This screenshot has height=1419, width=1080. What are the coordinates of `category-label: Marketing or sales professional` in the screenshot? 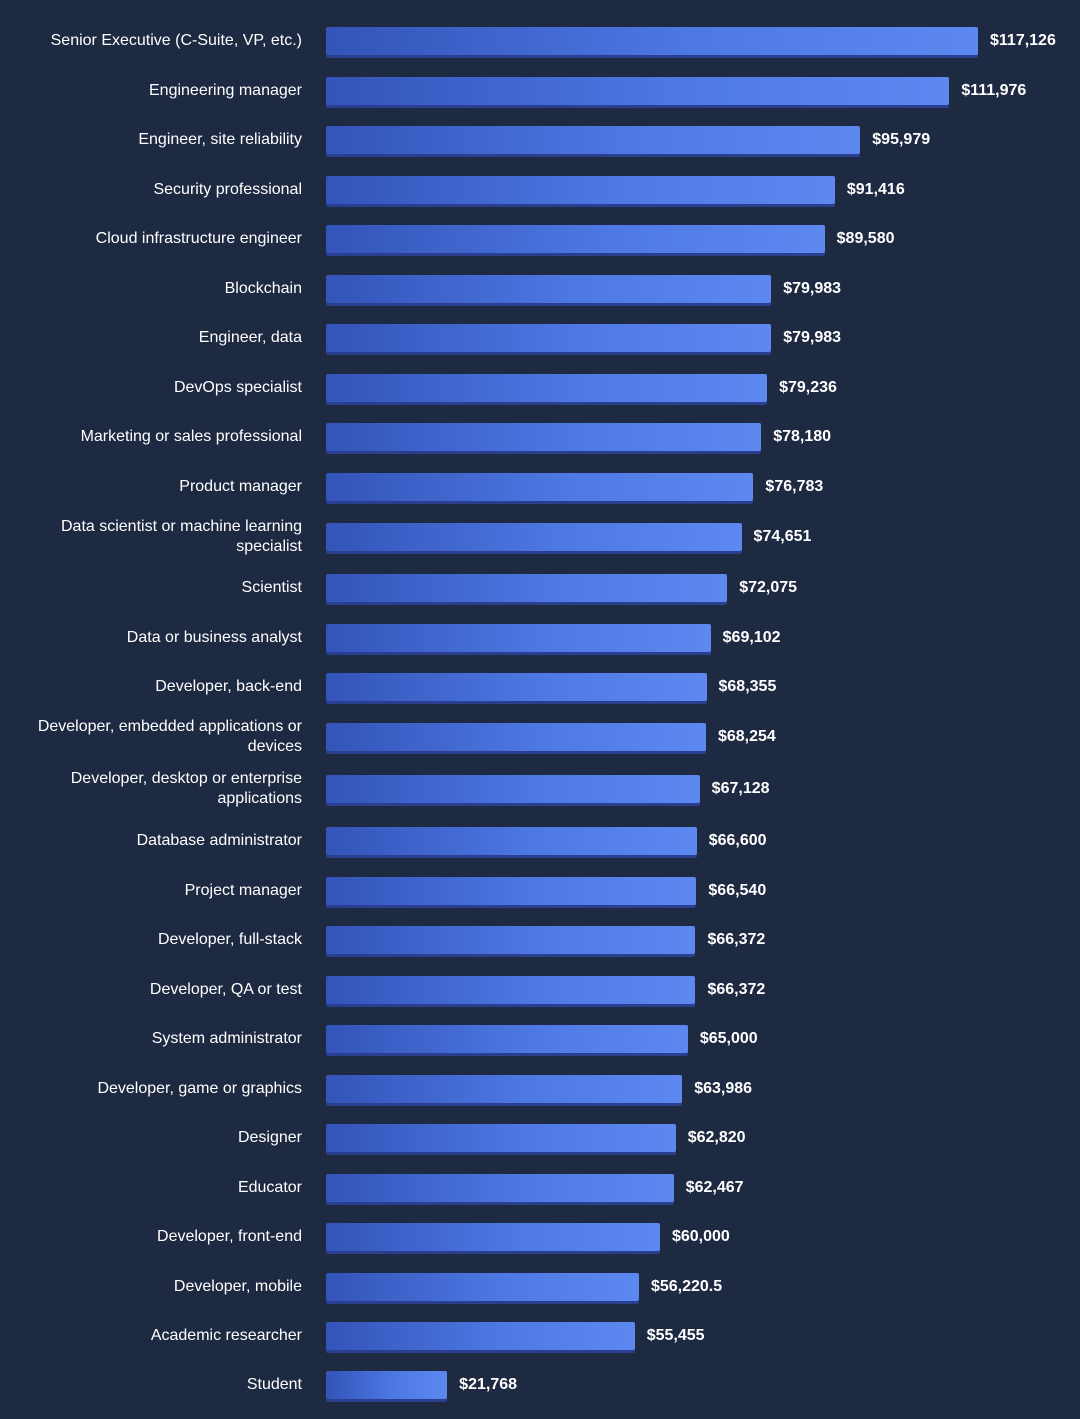 It's located at (191, 436).